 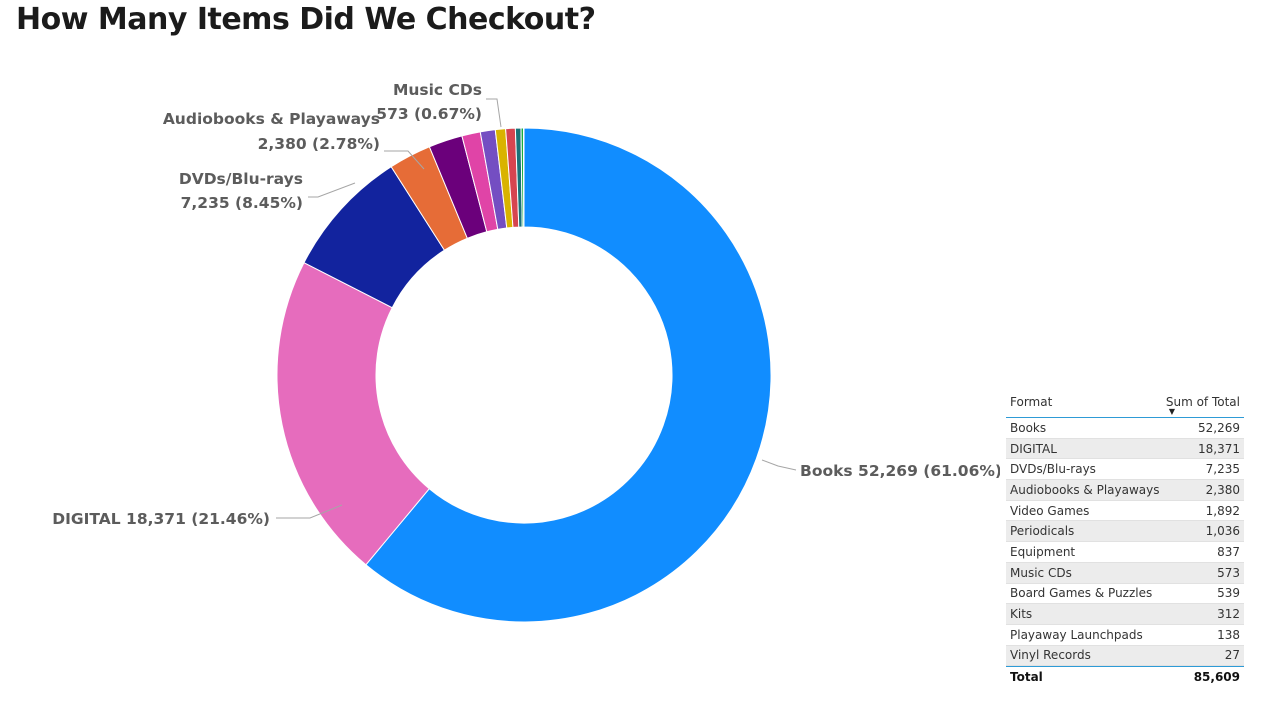 I want to click on table-cell-format: Vinyl Records, so click(x=1050, y=655).